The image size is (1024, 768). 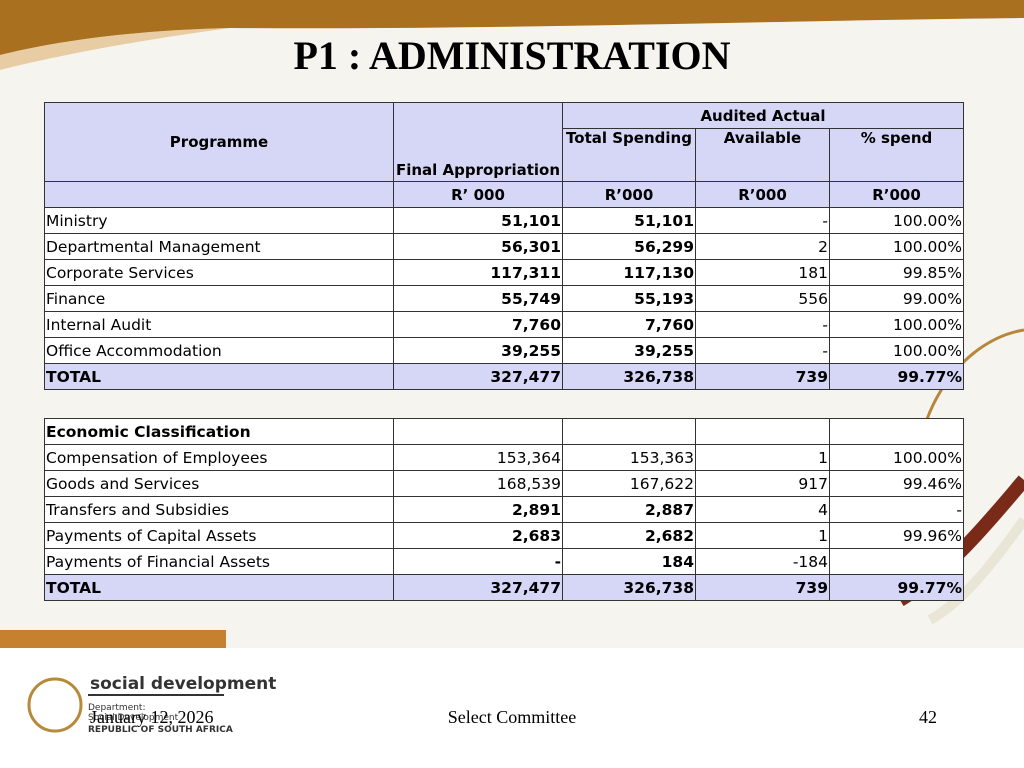 I want to click on value-cell: 168,539, so click(x=478, y=483).